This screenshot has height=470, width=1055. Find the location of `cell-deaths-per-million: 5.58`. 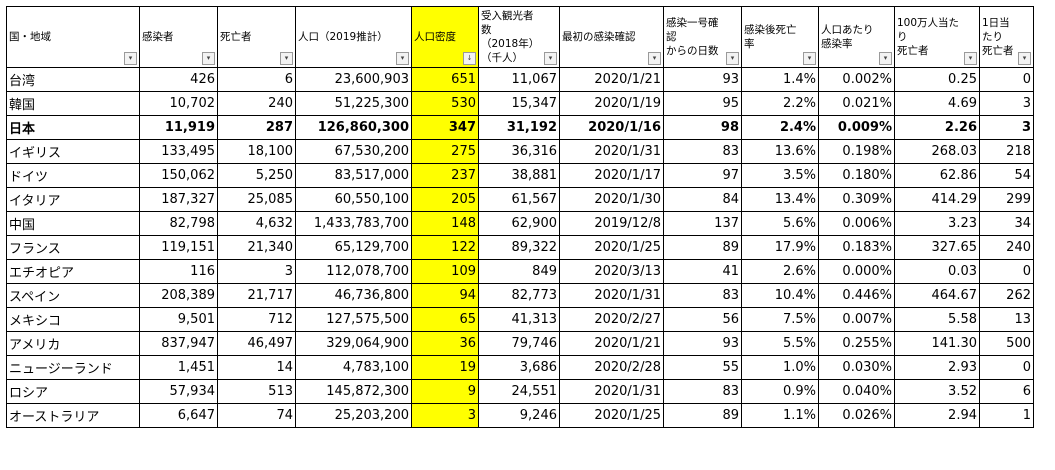

cell-deaths-per-million: 5.58 is located at coordinates (937, 319).